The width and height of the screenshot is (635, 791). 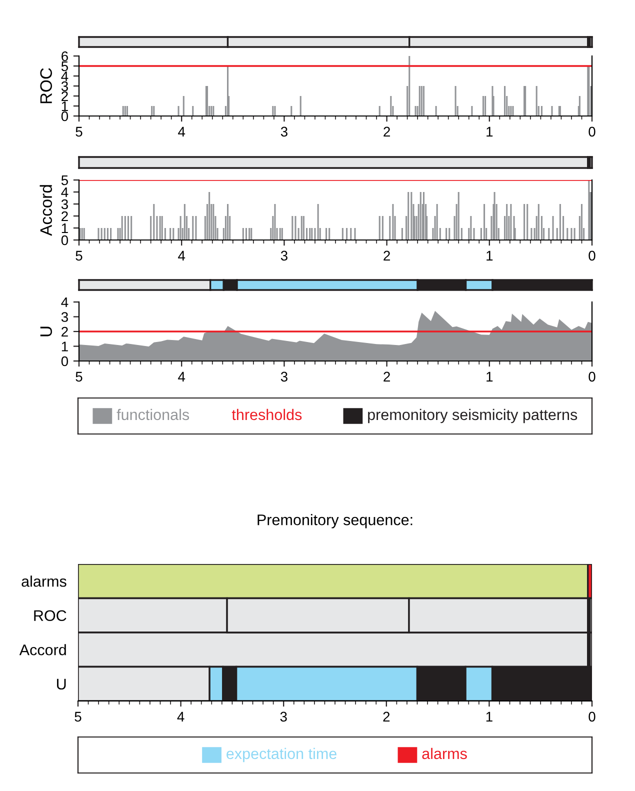 What do you see at coordinates (50, 616) in the screenshot?
I see `y-tick-label: ROC` at bounding box center [50, 616].